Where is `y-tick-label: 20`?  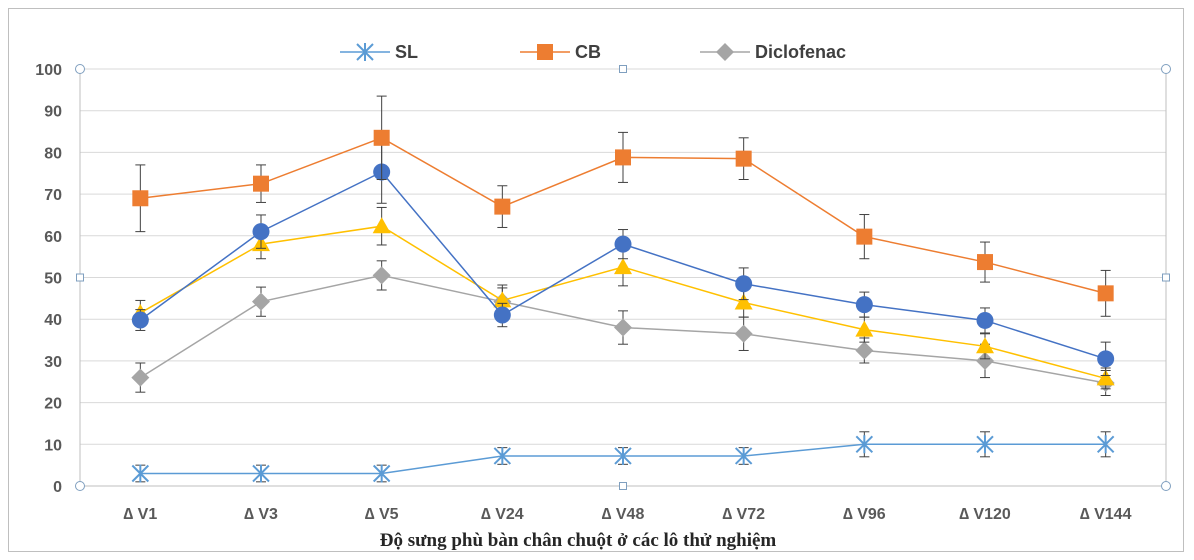
y-tick-label: 20 is located at coordinates (53, 404).